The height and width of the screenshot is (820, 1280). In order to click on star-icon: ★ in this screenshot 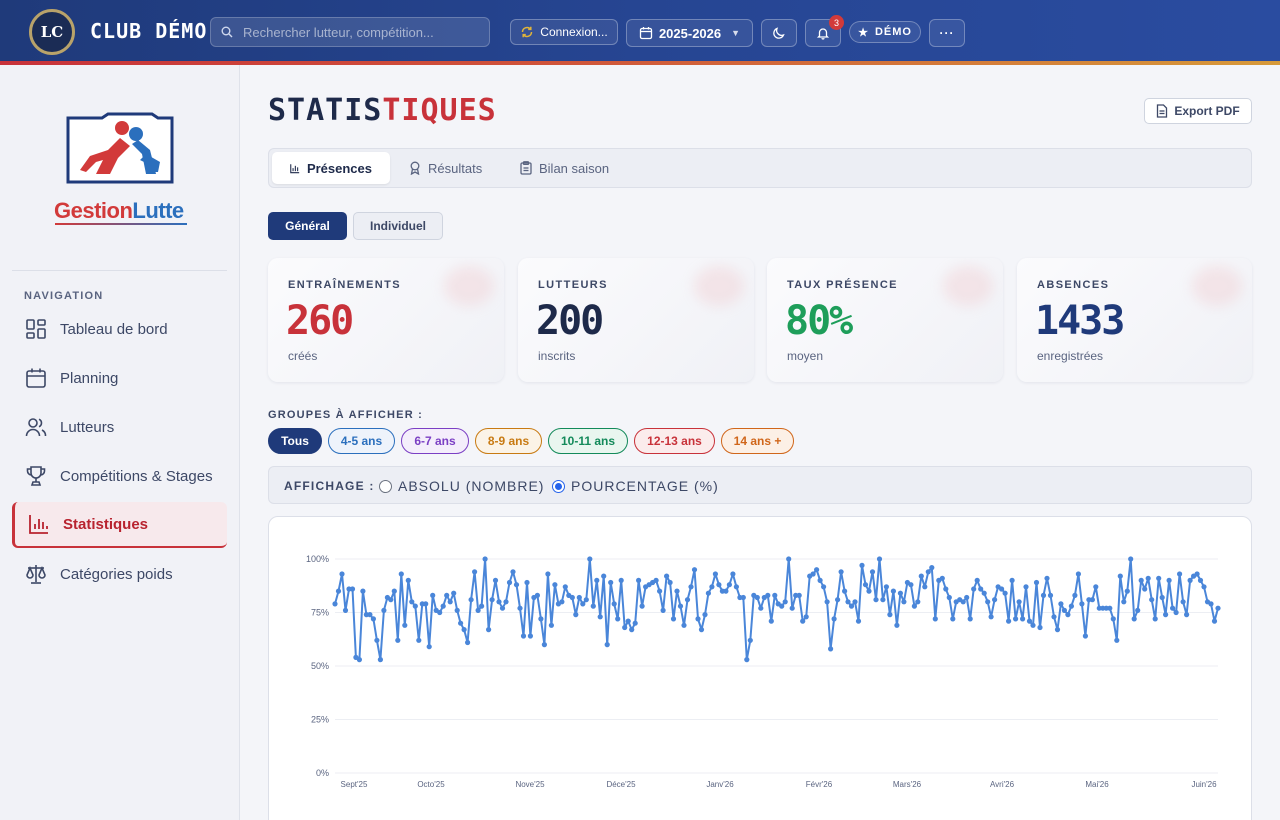, I will do `click(863, 32)`.